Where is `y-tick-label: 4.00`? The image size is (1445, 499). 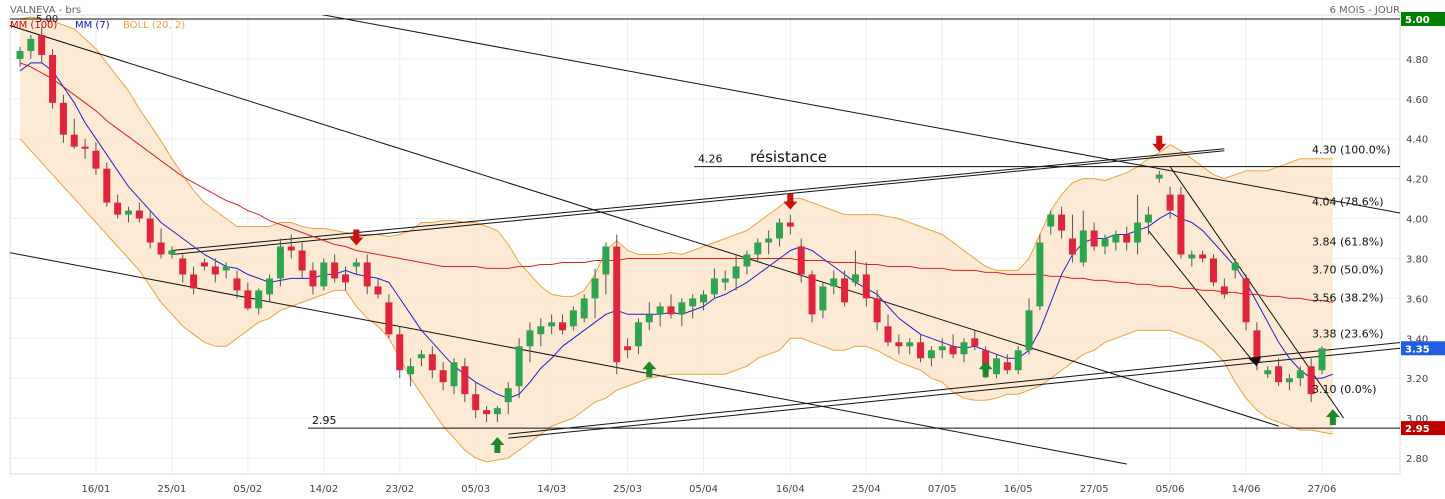
y-tick-label: 4.00 is located at coordinates (1417, 220).